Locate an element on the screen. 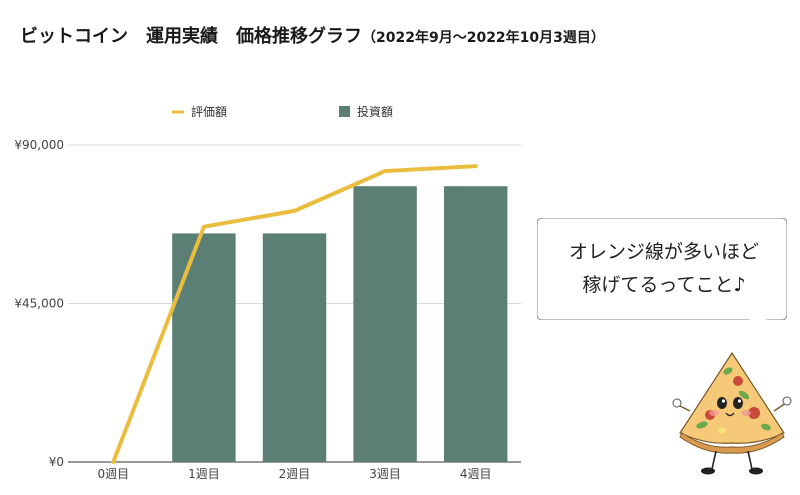 The width and height of the screenshot is (800, 495). pizza-mascot-icon is located at coordinates (732, 413).